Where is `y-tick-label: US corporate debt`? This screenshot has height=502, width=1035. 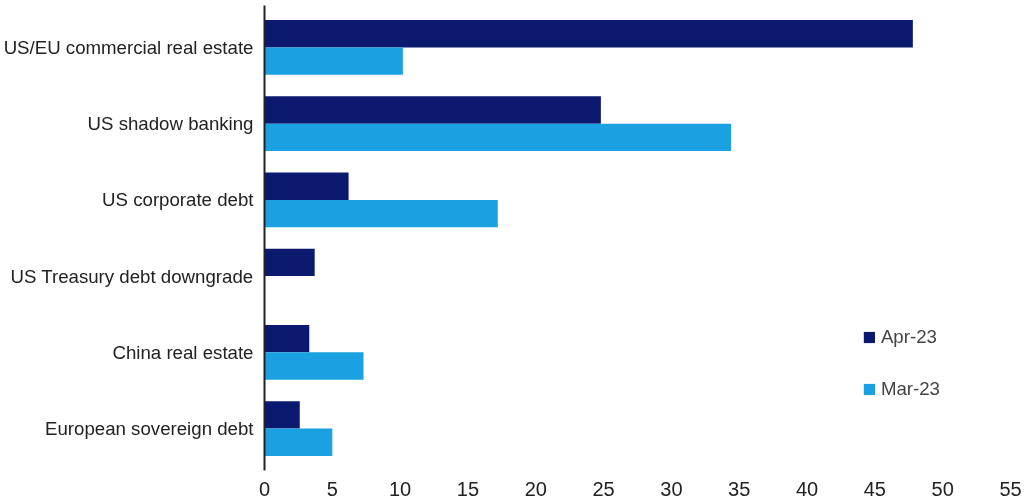
y-tick-label: US corporate debt is located at coordinates (178, 200).